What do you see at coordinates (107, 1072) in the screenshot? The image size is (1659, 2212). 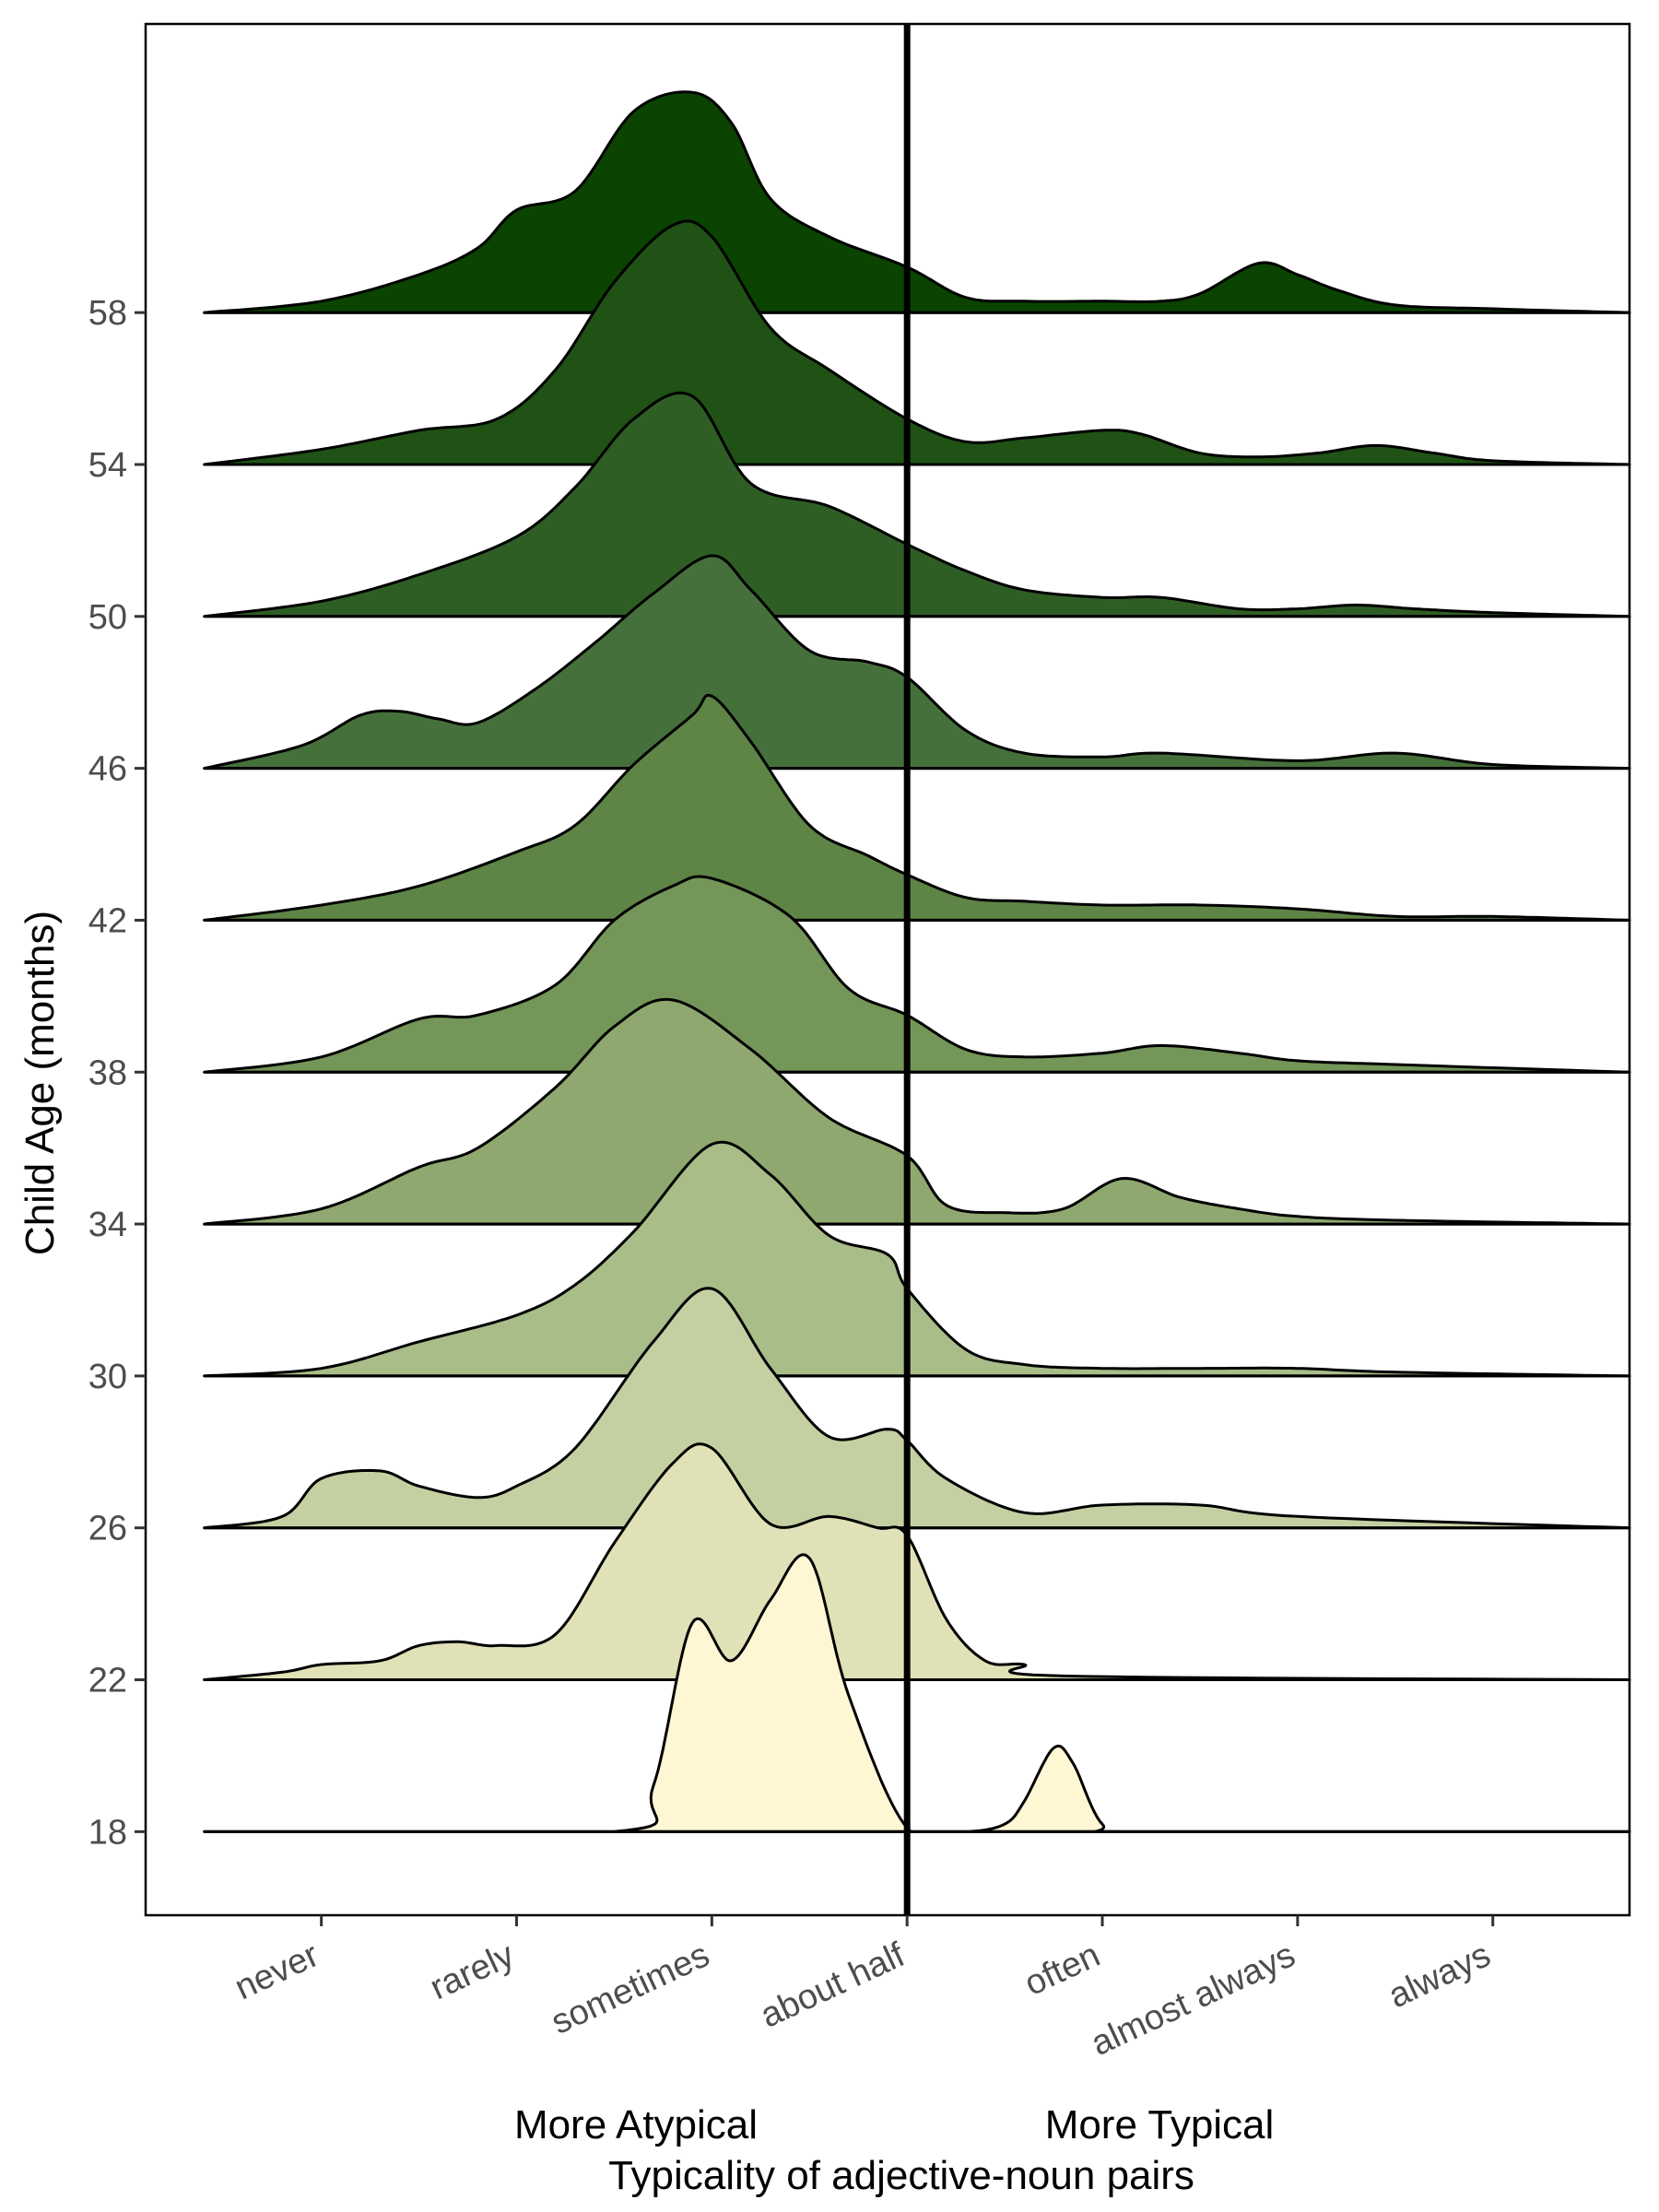 I see `y-tick-label-38: 38` at bounding box center [107, 1072].